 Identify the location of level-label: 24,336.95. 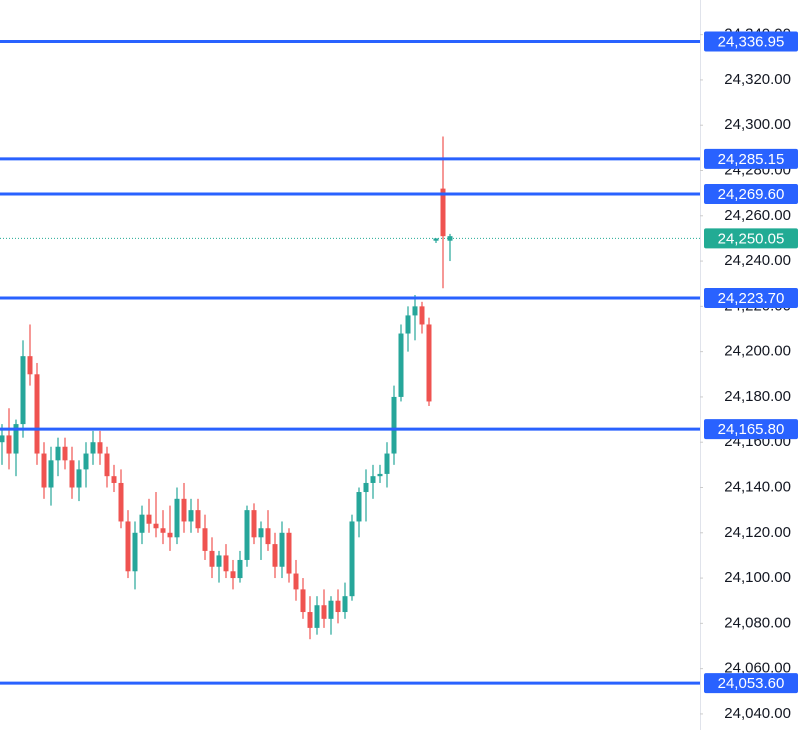
(751, 42).